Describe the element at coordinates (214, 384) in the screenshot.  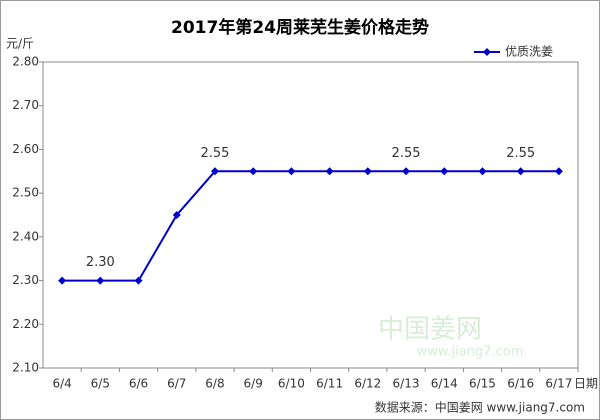
I see `x-tick-label: 6/8` at that location.